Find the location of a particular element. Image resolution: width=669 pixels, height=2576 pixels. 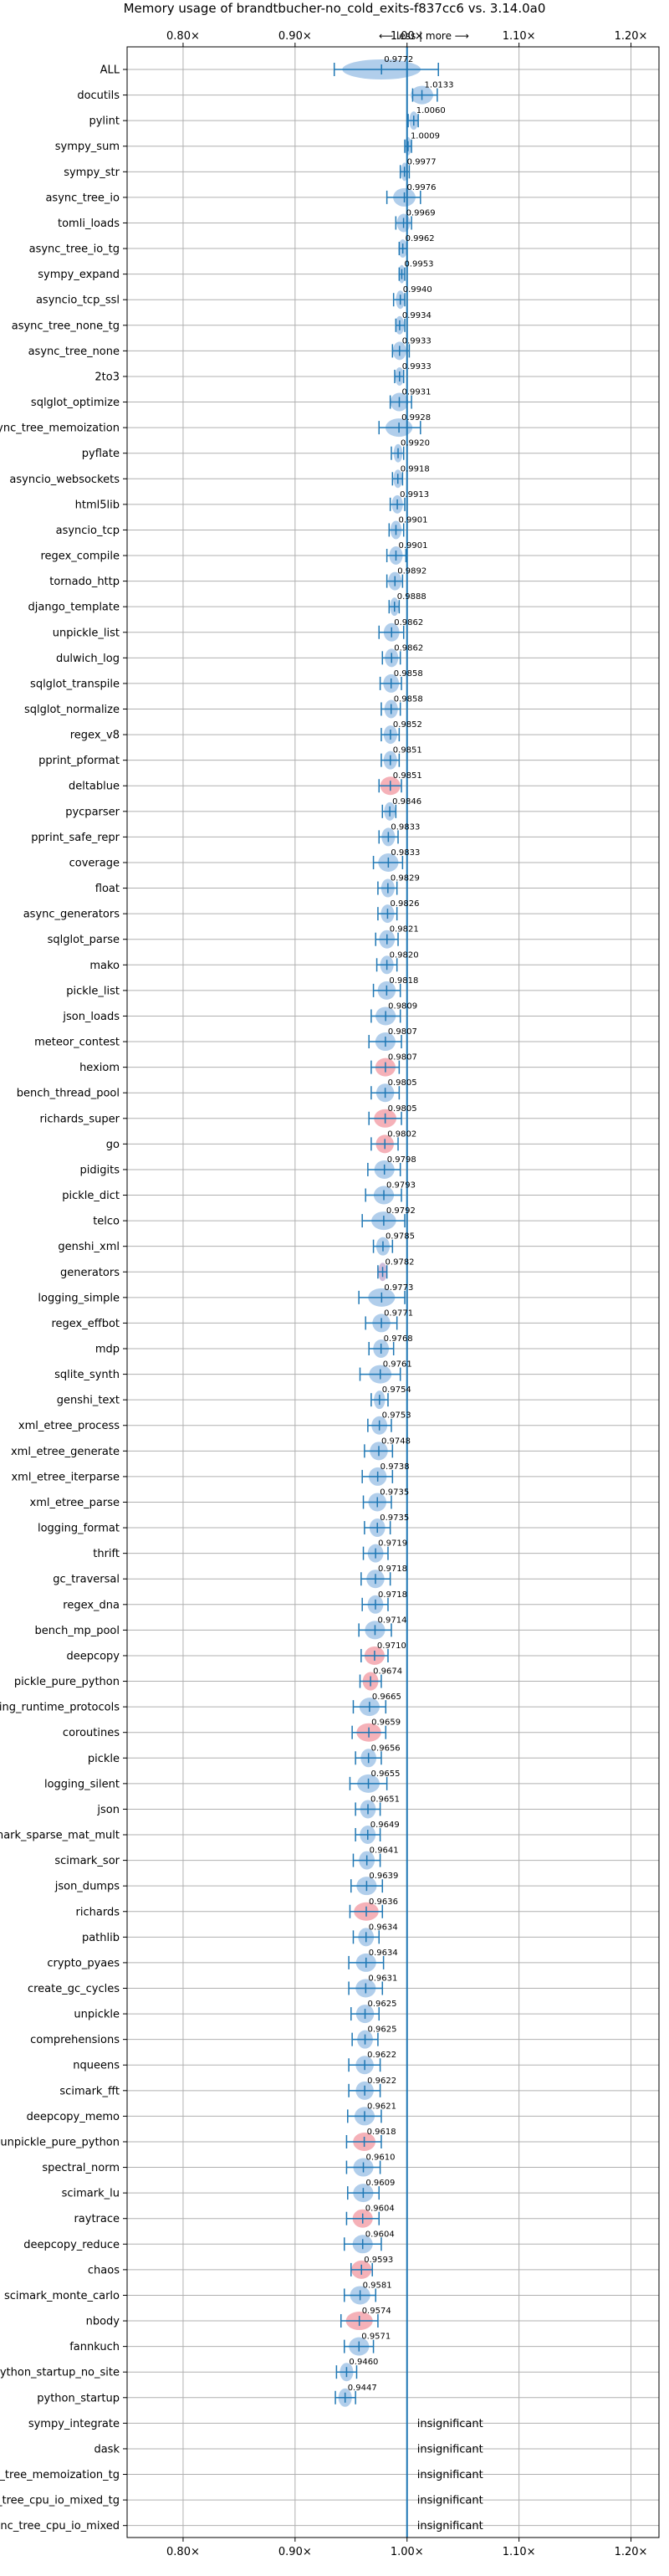

value-label: 0.9913 is located at coordinates (415, 495).